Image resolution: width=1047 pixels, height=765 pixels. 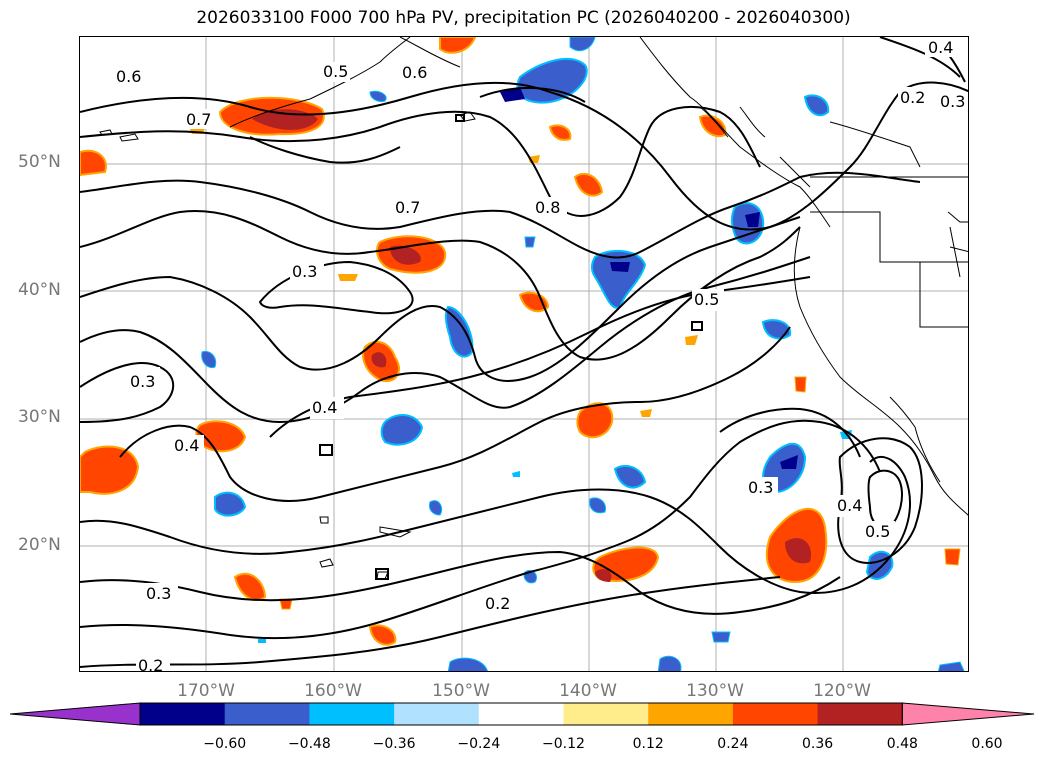 I want to click on lon-label-130w: 130°W, so click(x=715, y=691).